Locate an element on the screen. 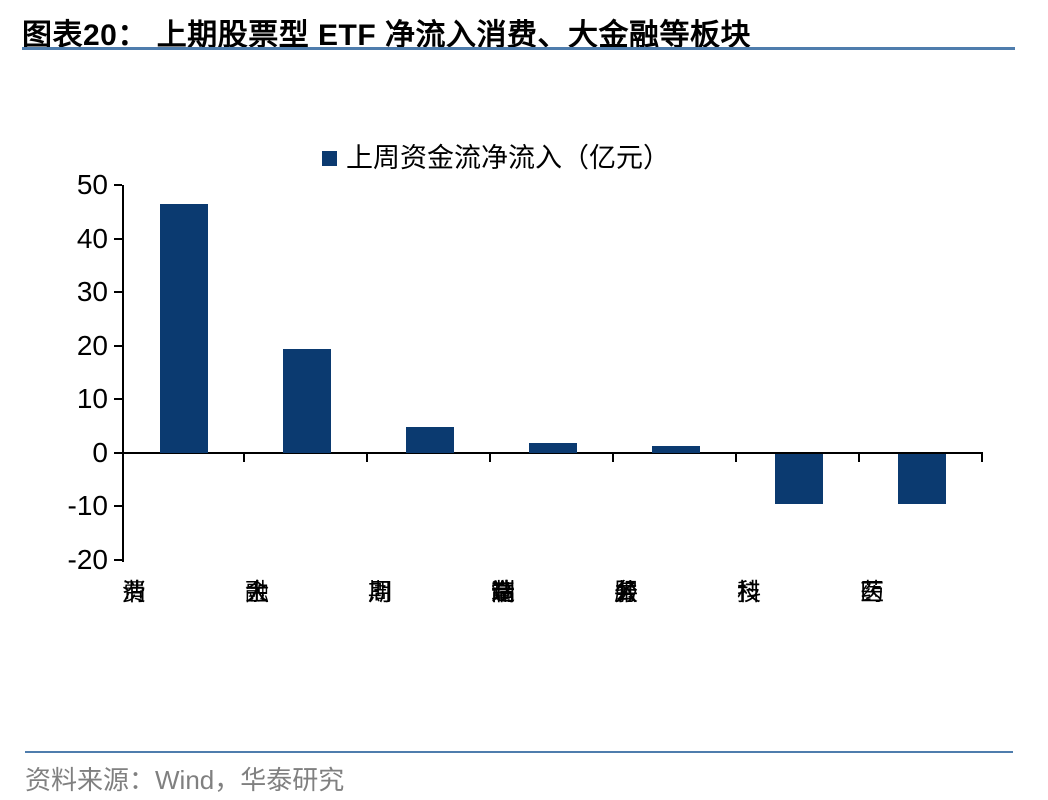 The height and width of the screenshot is (800, 1048). chart-legend: 上周资金流净流入（亿元） is located at coordinates (496, 159).